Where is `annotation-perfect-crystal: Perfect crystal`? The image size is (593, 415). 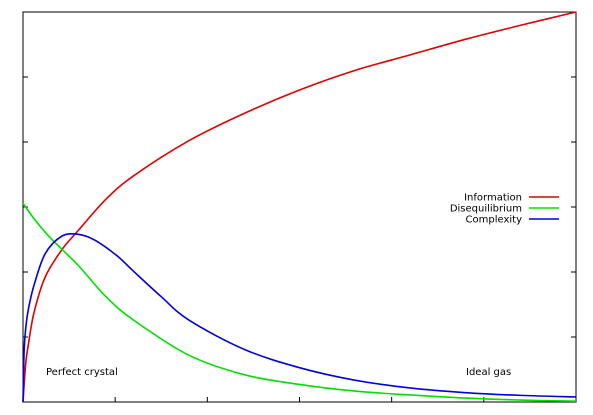 annotation-perfect-crystal: Perfect crystal is located at coordinates (82, 372).